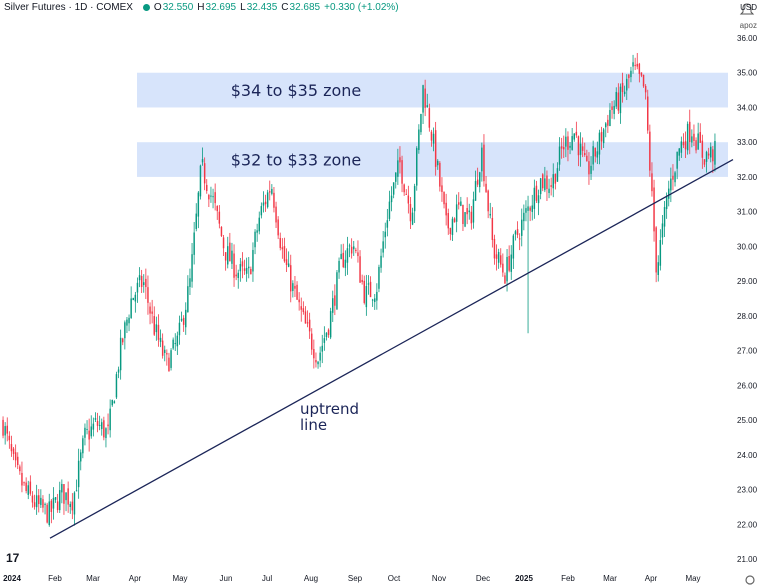 The image size is (765, 588). I want to click on high-value: 32.695, so click(221, 7).